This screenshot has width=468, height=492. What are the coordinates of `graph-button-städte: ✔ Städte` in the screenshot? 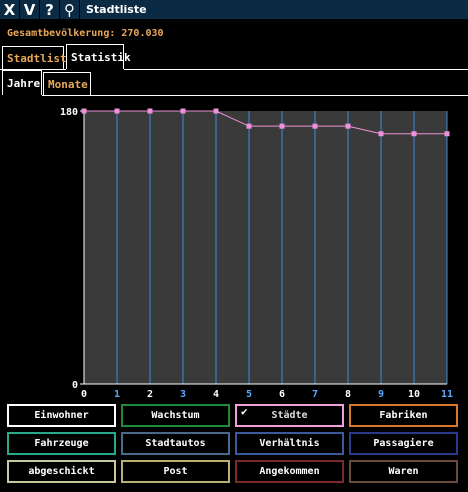 It's located at (289, 415).